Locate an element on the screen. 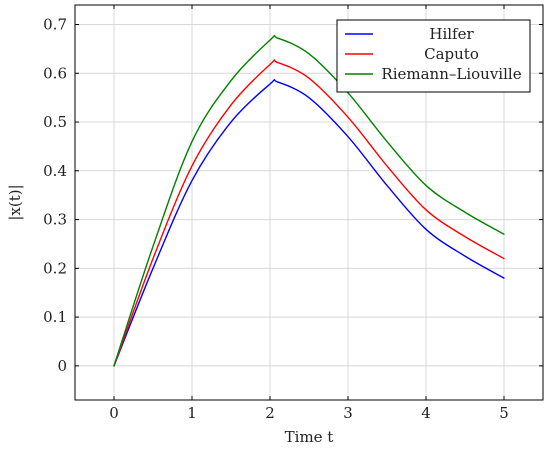  y-tick-label: 0.3 is located at coordinates (55, 220).